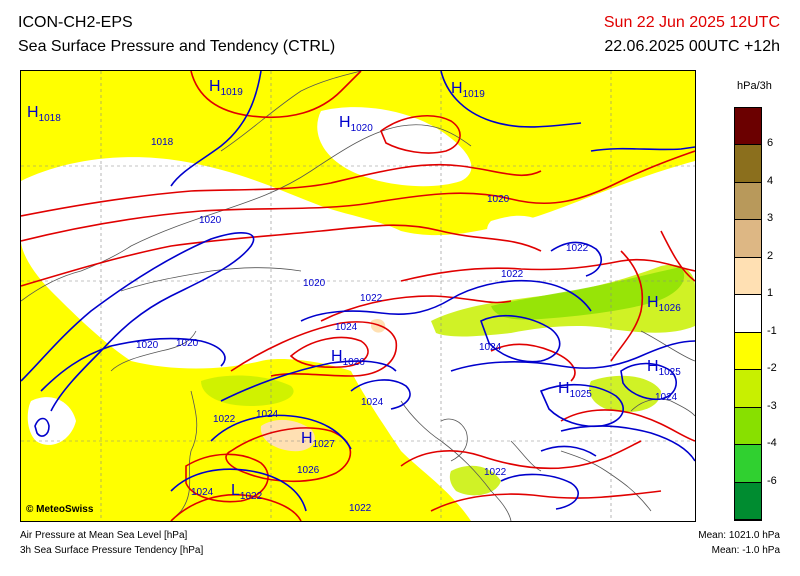 This screenshot has width=800, height=576. What do you see at coordinates (770, 180) in the screenshot?
I see `legend-level-label: 4` at bounding box center [770, 180].